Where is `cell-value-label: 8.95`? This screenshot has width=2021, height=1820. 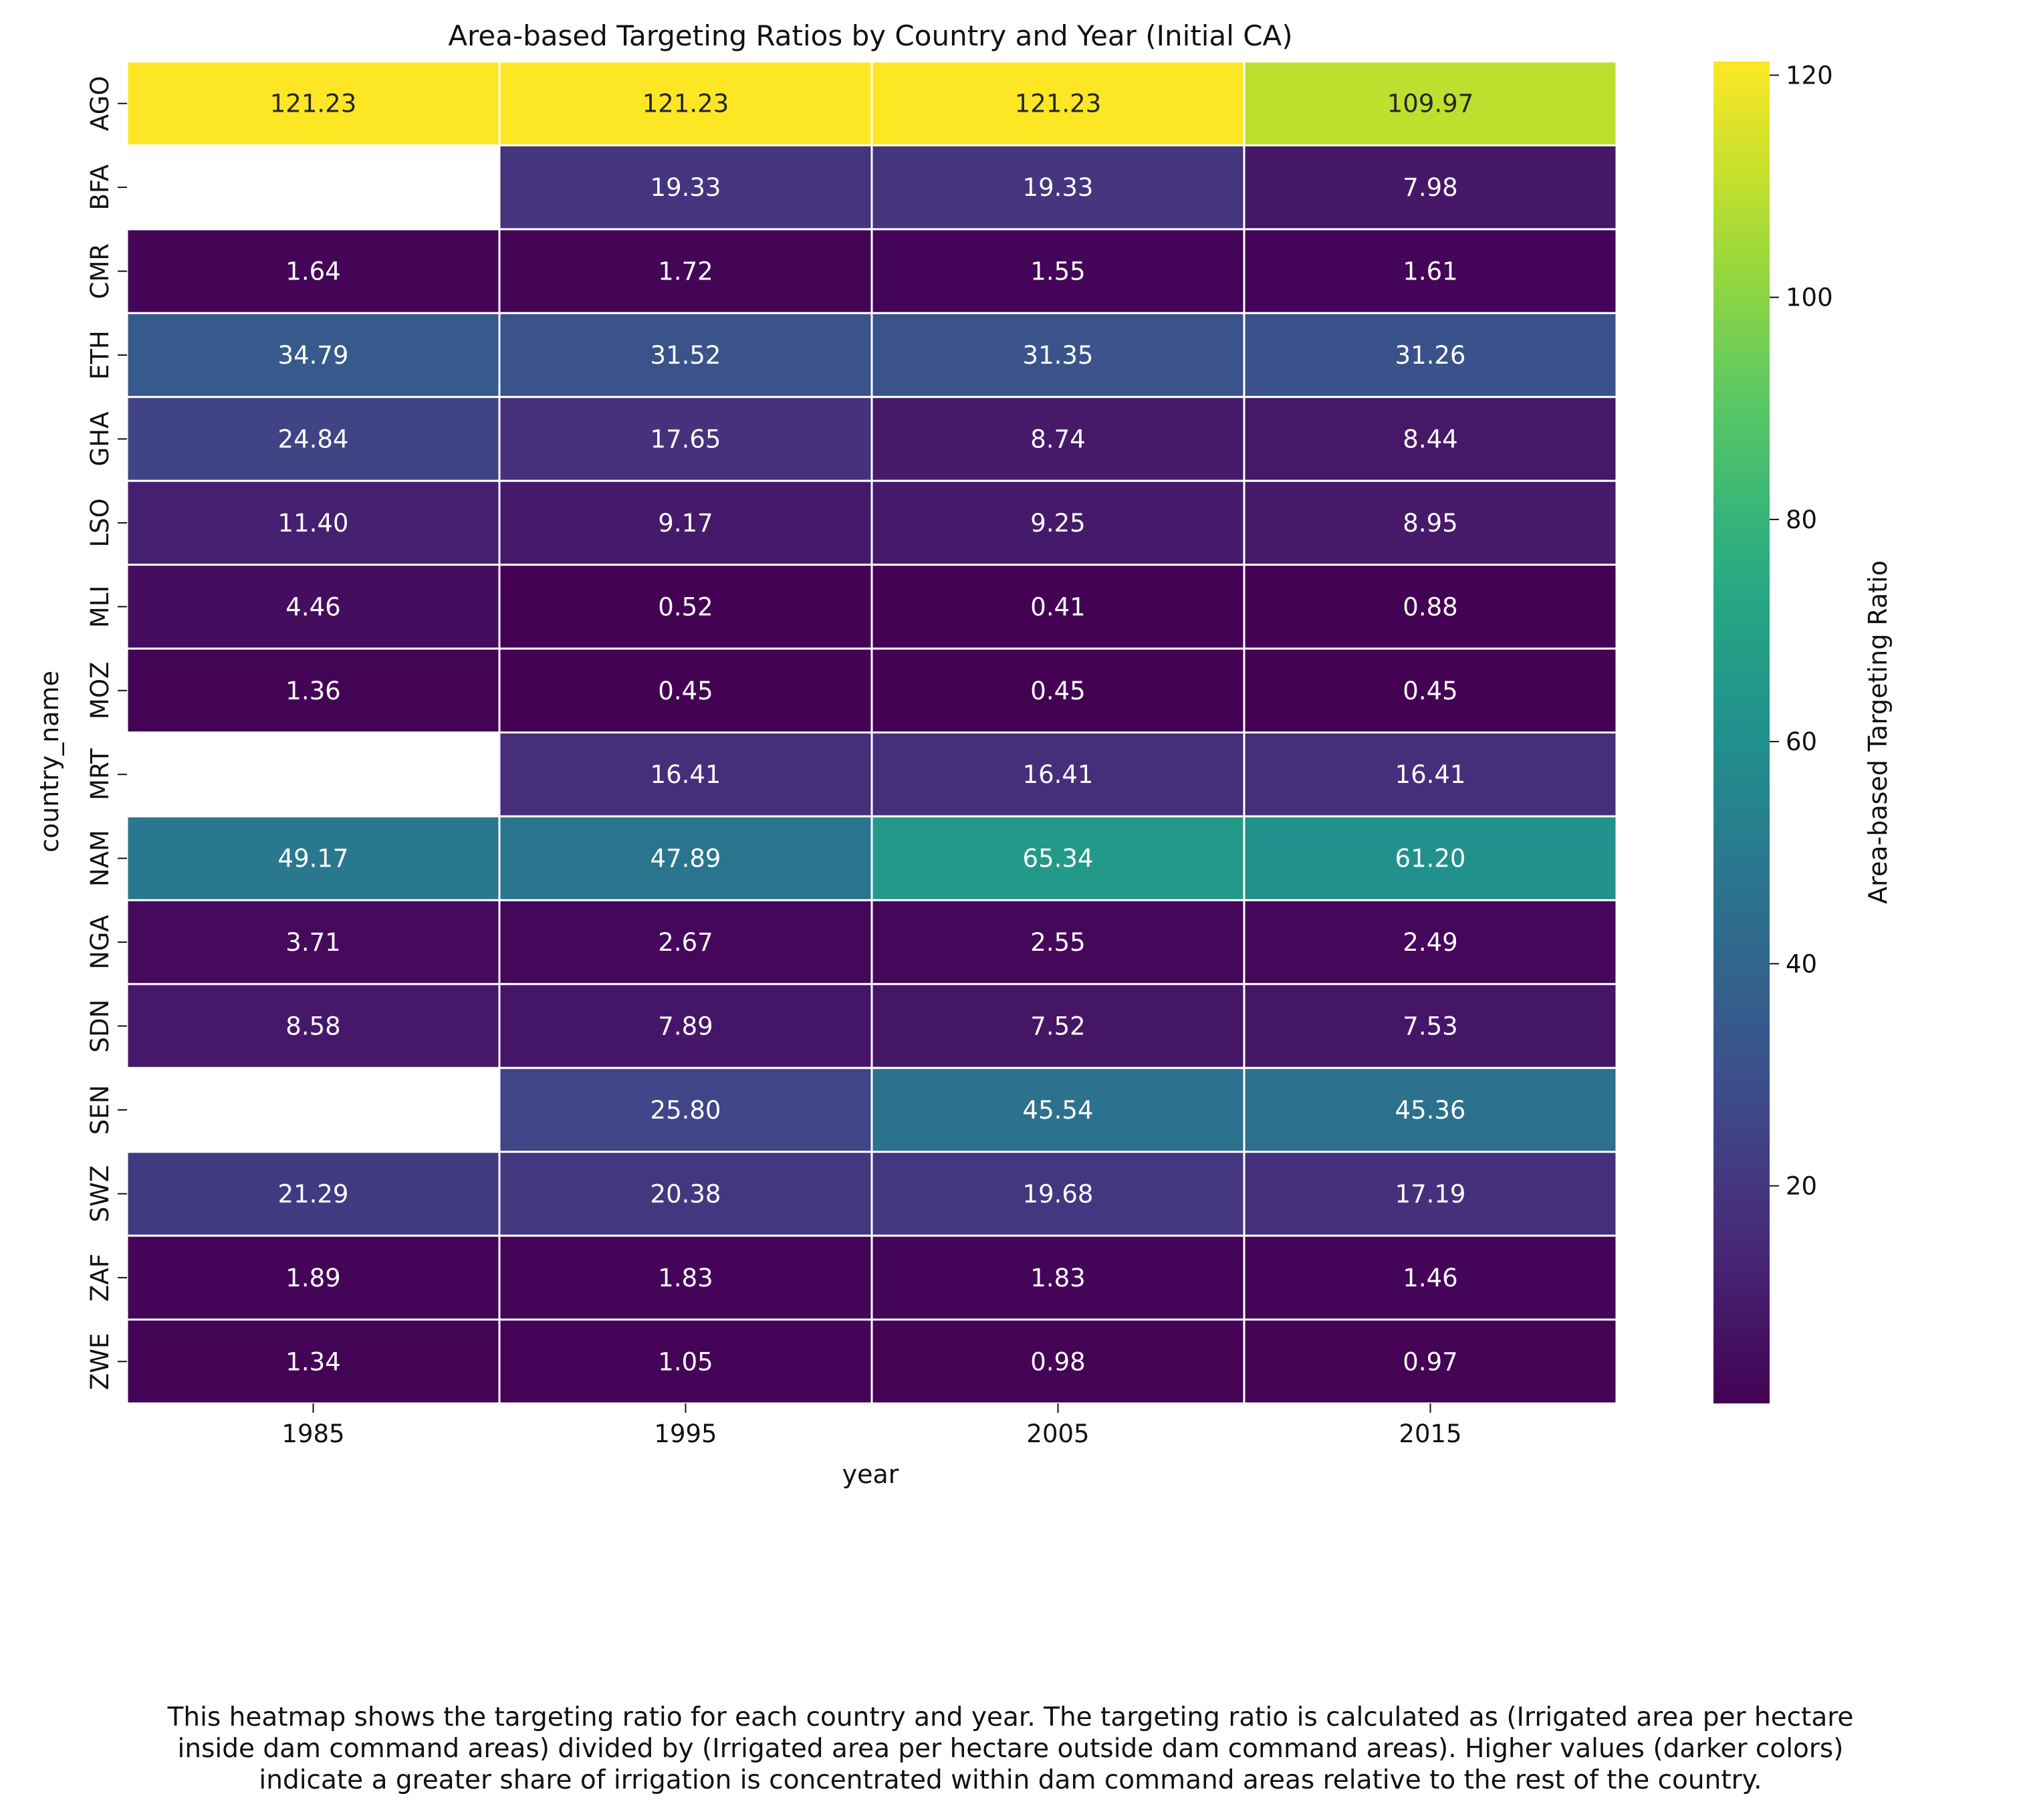 cell-value-label: 8.95 is located at coordinates (1430, 523).